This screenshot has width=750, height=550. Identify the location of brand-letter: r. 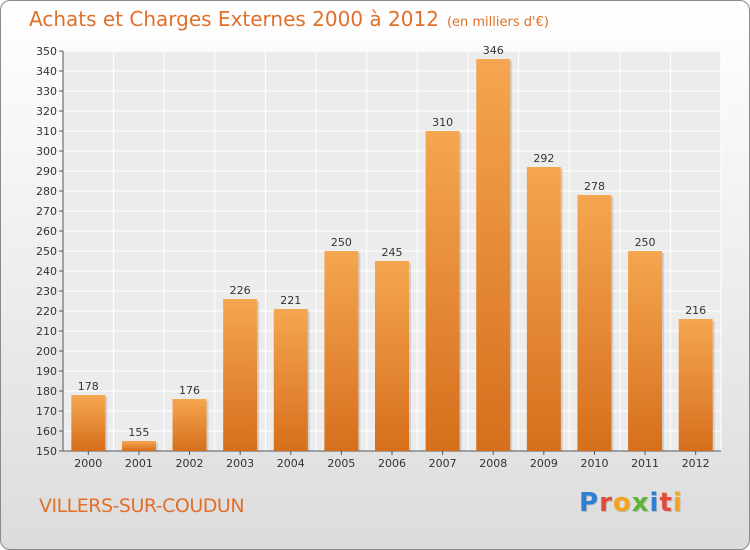
(606, 503).